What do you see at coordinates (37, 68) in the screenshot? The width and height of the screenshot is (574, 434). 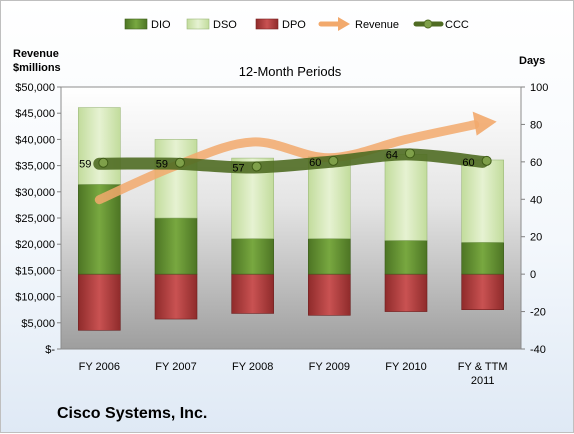 I see `left-axis-title-line2: $millions` at bounding box center [37, 68].